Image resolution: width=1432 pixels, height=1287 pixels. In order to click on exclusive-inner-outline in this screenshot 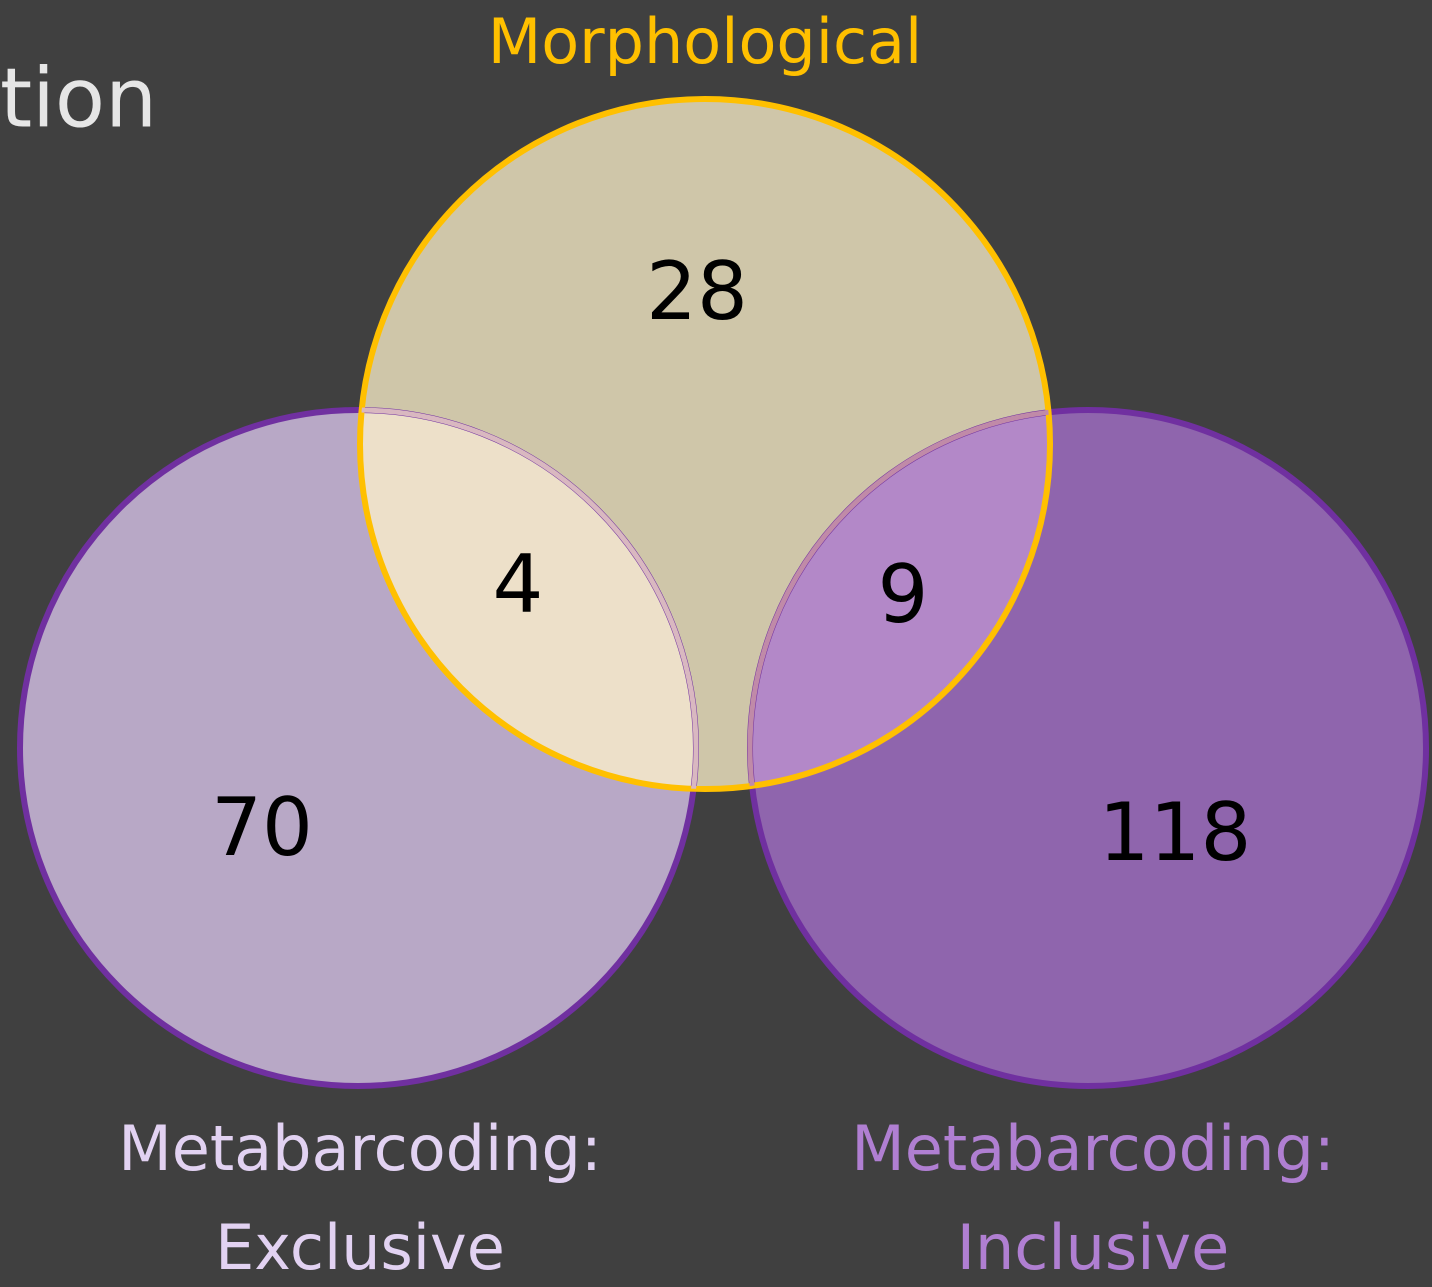, I will do `click(529, 598)`.